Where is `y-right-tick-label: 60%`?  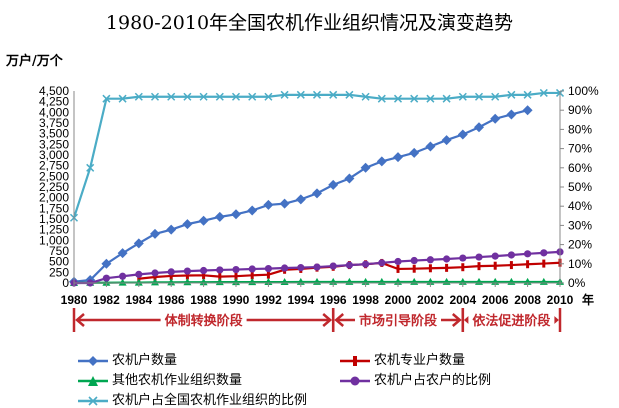 y-right-tick-label: 60% is located at coordinates (580, 168).